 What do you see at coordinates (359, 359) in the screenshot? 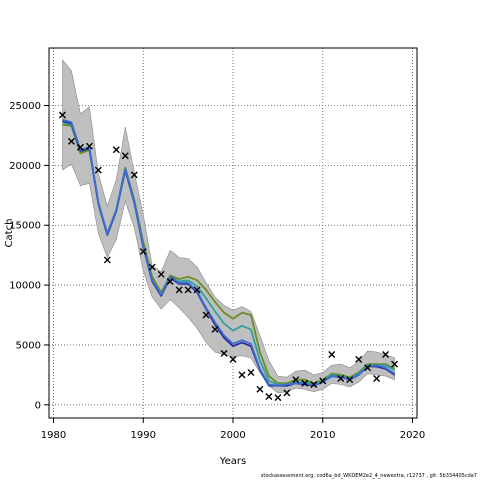
I see `observed-point-2014` at bounding box center [359, 359].